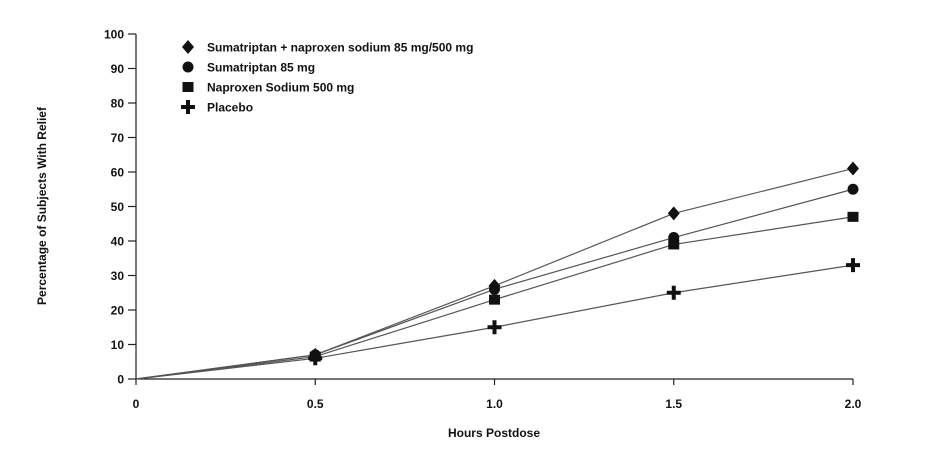 The height and width of the screenshot is (466, 944). What do you see at coordinates (497, 394) in the screenshot?
I see `x-axis: 0 0.5 1.0 1.5 2.0` at bounding box center [497, 394].